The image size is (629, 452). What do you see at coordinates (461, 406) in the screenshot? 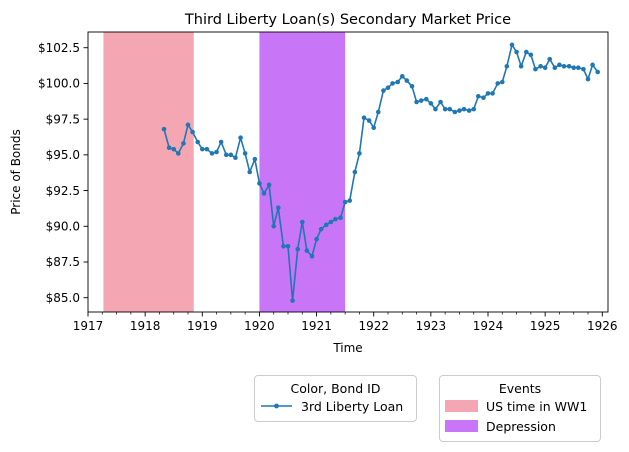
I see `ww1-swatch-icon` at bounding box center [461, 406].